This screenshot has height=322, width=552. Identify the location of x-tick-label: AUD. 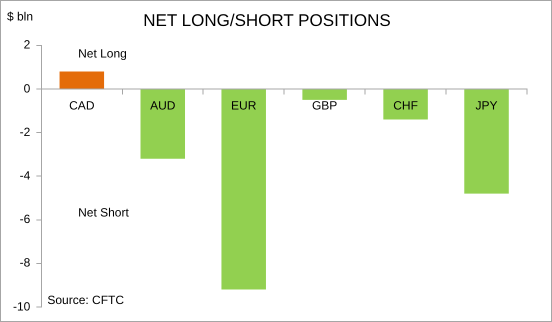
(163, 105).